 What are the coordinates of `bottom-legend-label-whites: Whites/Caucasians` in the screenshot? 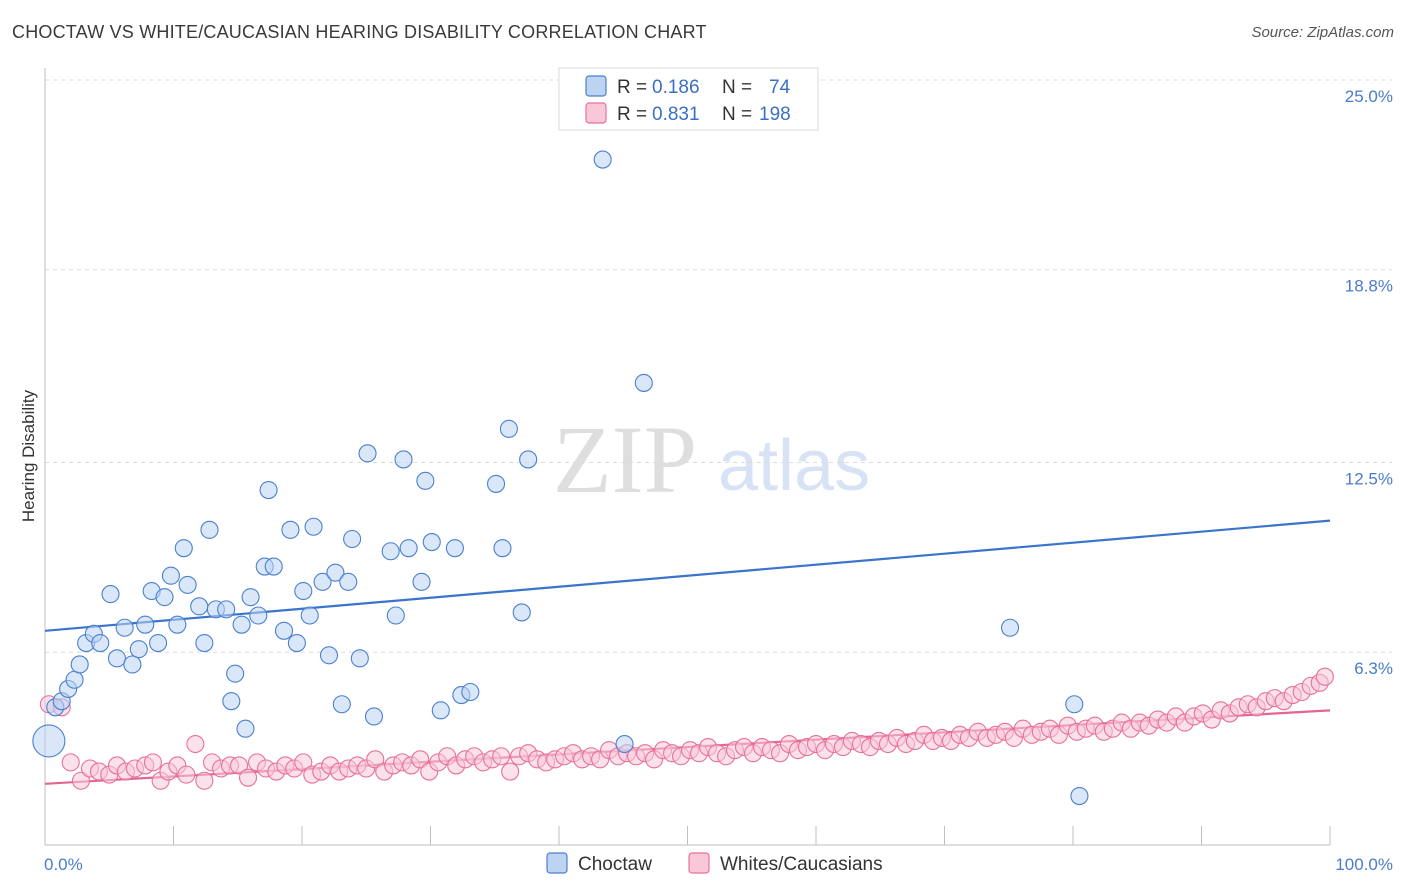 It's located at (801, 864).